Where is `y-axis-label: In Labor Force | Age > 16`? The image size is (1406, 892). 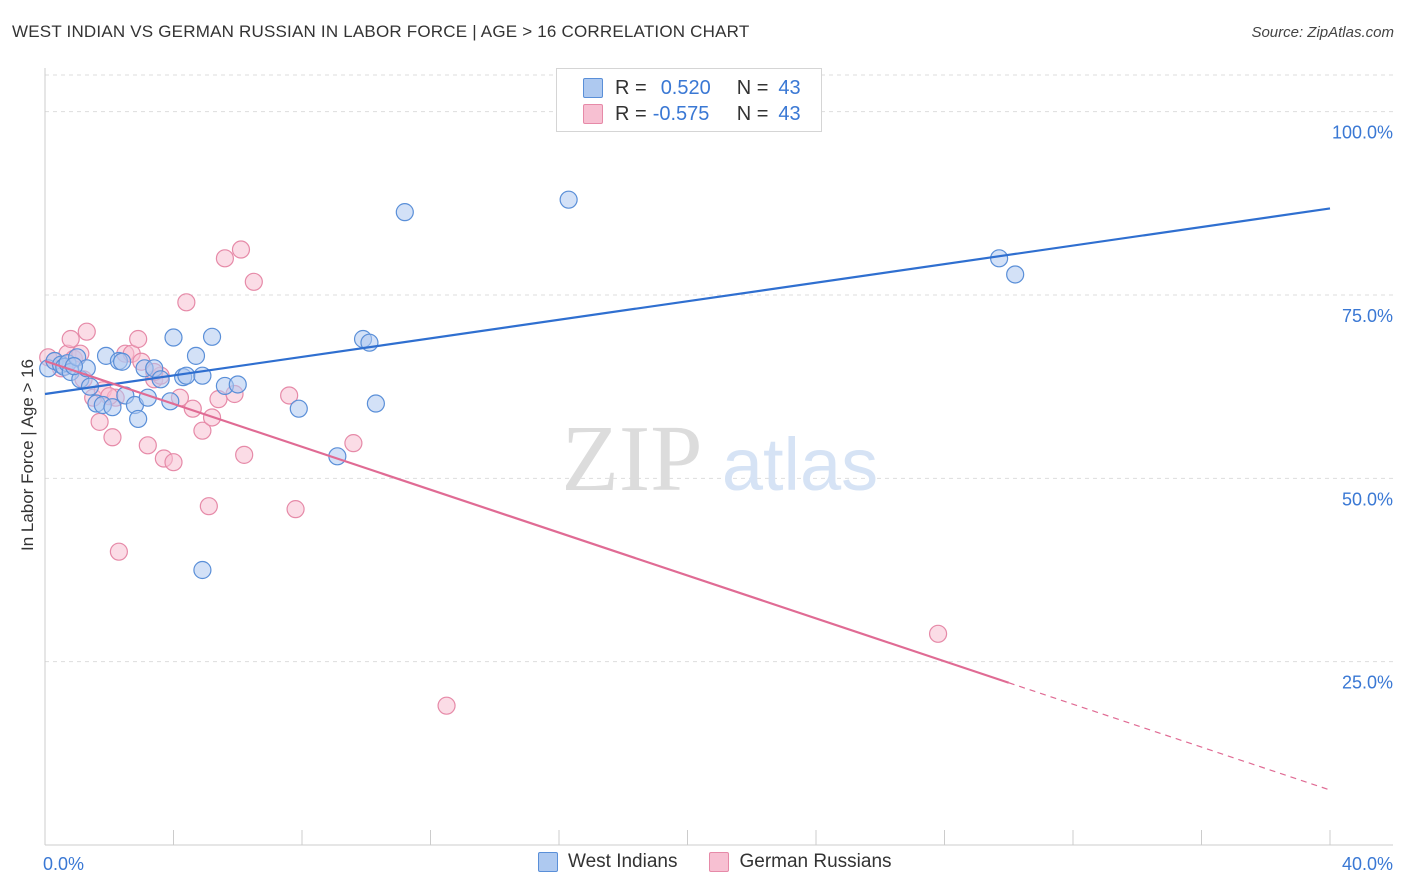
y-axis-label: In Labor Force | Age > 16 is located at coordinates (27, 455).